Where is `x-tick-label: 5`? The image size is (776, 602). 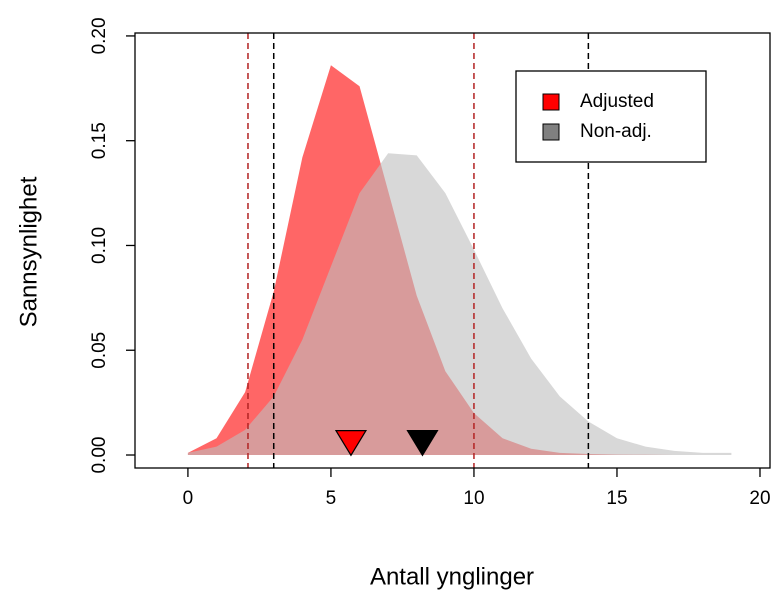 x-tick-label: 5 is located at coordinates (331, 498).